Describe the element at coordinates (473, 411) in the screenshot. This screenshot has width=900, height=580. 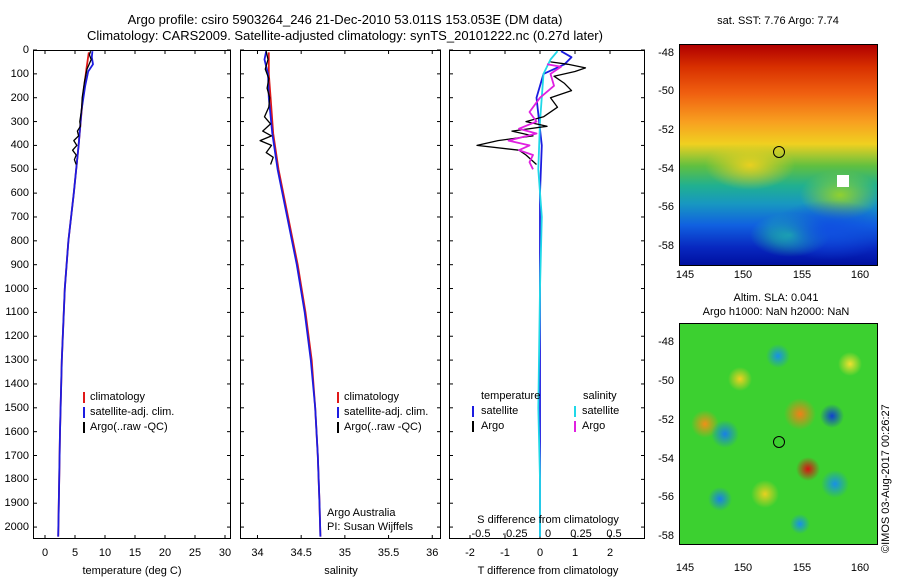
I see `legend-swatch-t-satellite` at that location.